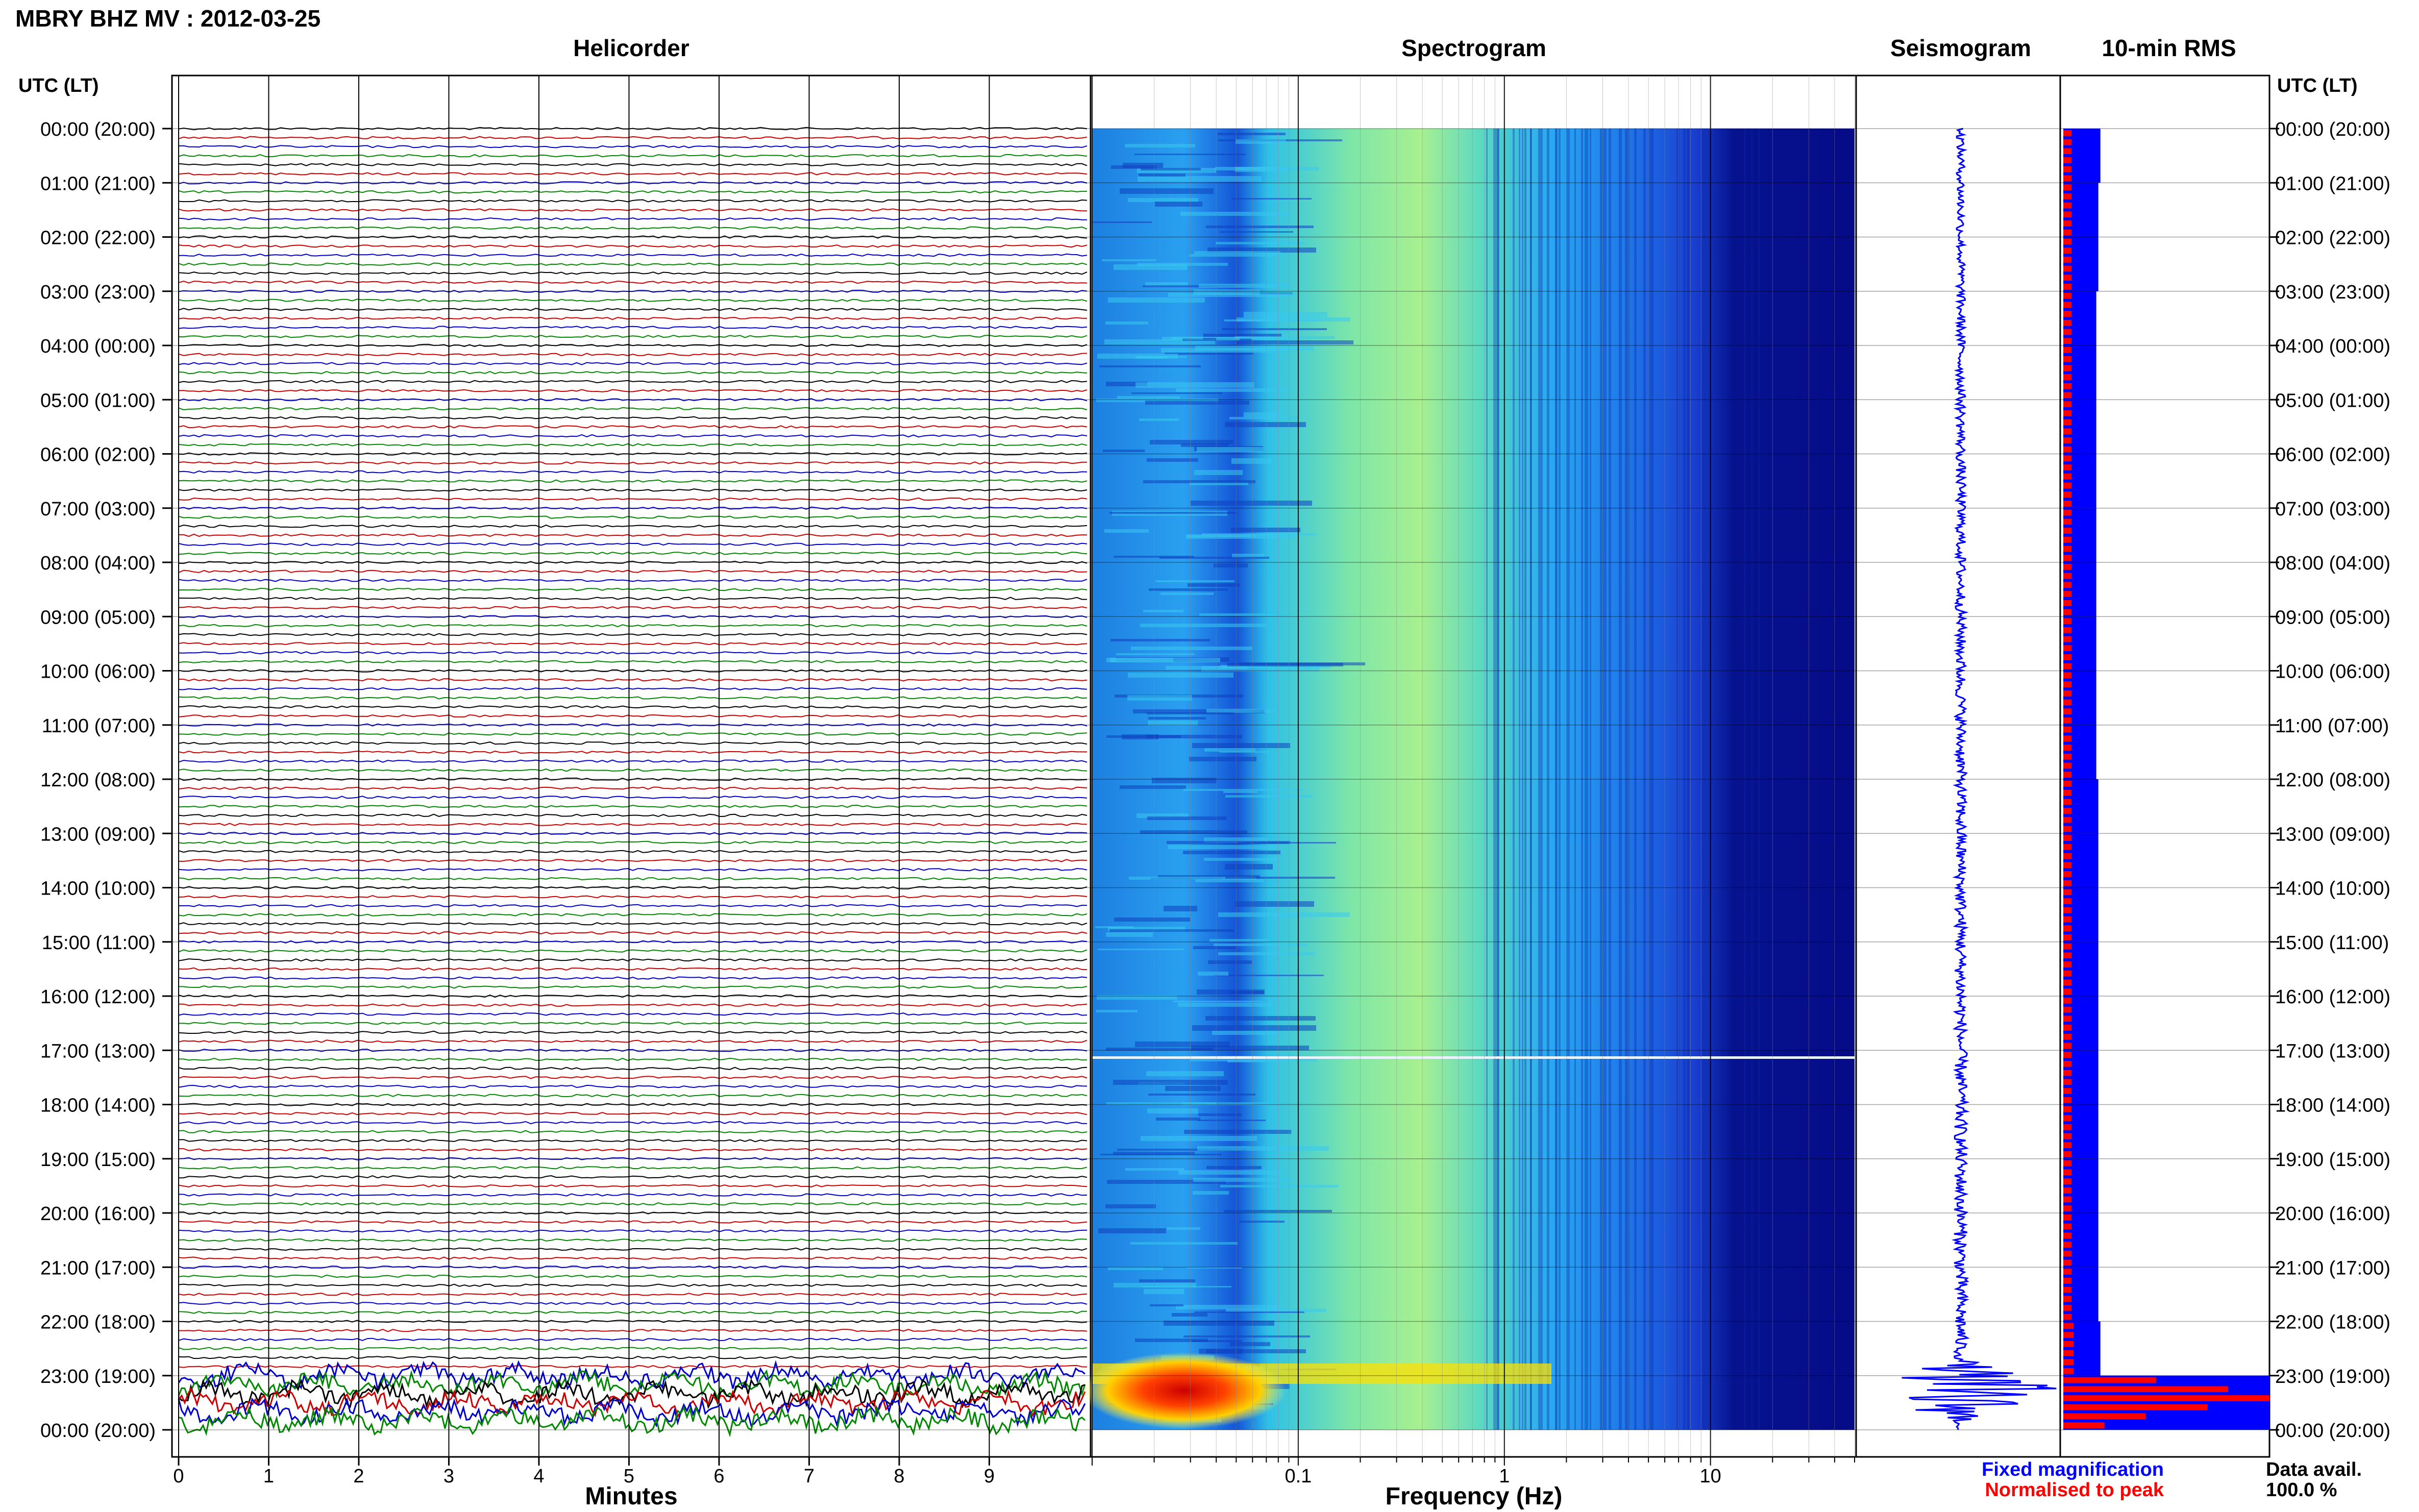  I want to click on time-label-left: 05:00 (01:00), so click(98, 400).